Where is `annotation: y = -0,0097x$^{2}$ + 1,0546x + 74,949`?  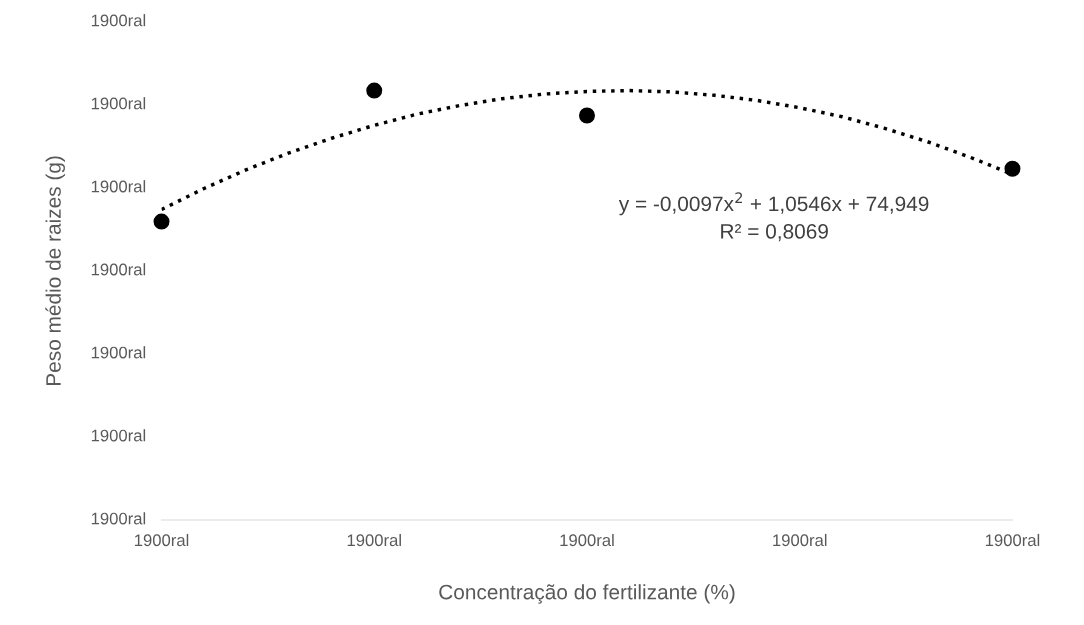 annotation: y = -0,0097x$^{2}$ + 1,0546x + 74,949 is located at coordinates (773, 204).